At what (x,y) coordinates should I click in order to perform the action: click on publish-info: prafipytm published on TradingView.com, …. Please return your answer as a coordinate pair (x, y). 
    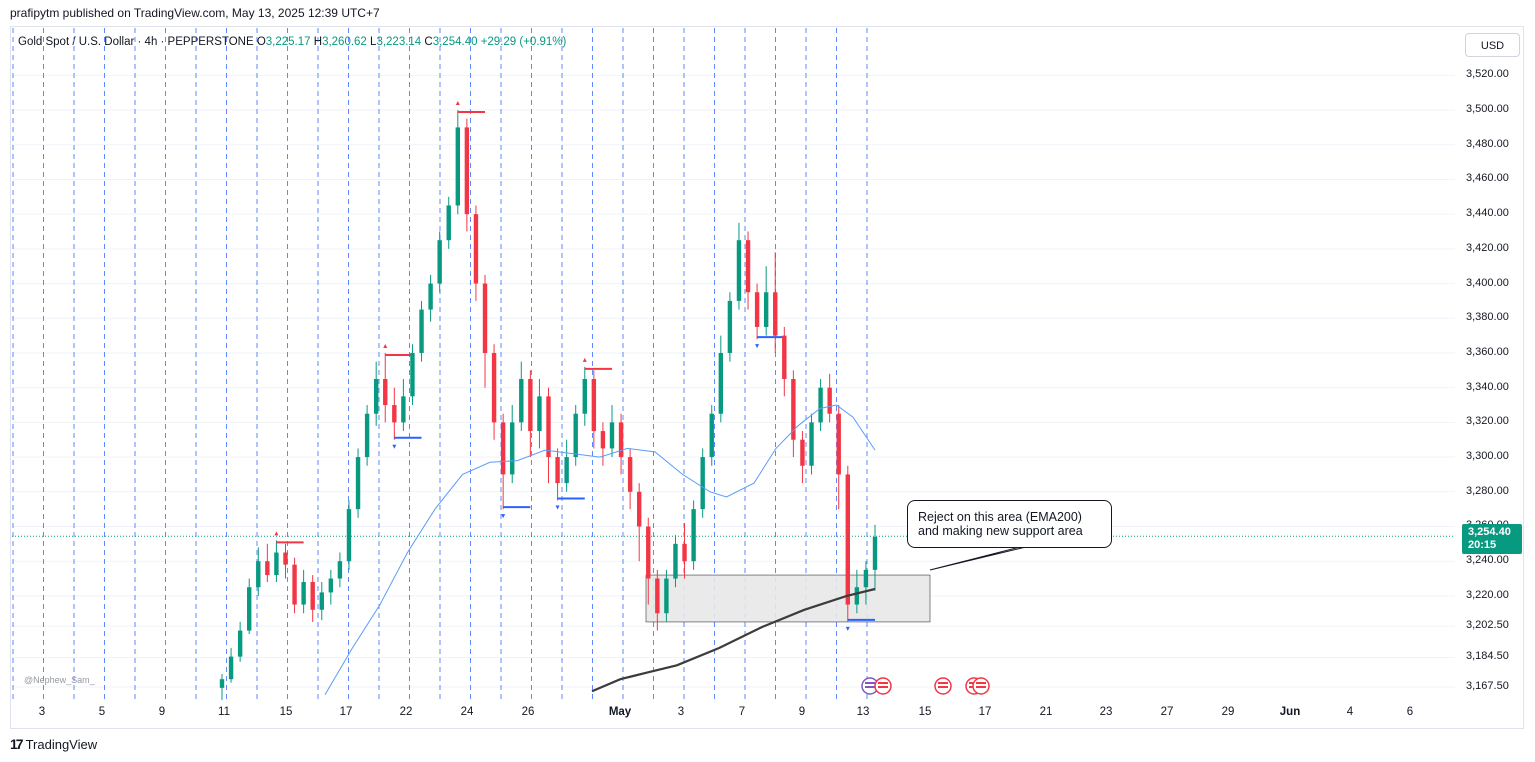
    Looking at the image, I should click on (195, 13).